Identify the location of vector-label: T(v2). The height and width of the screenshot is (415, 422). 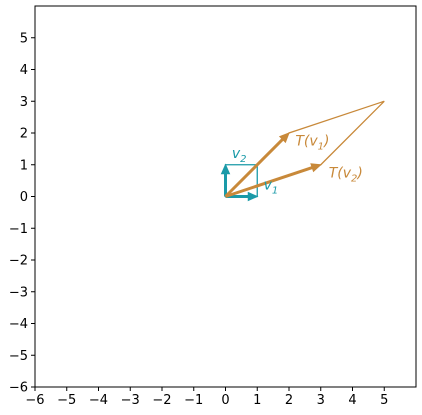
(346, 174).